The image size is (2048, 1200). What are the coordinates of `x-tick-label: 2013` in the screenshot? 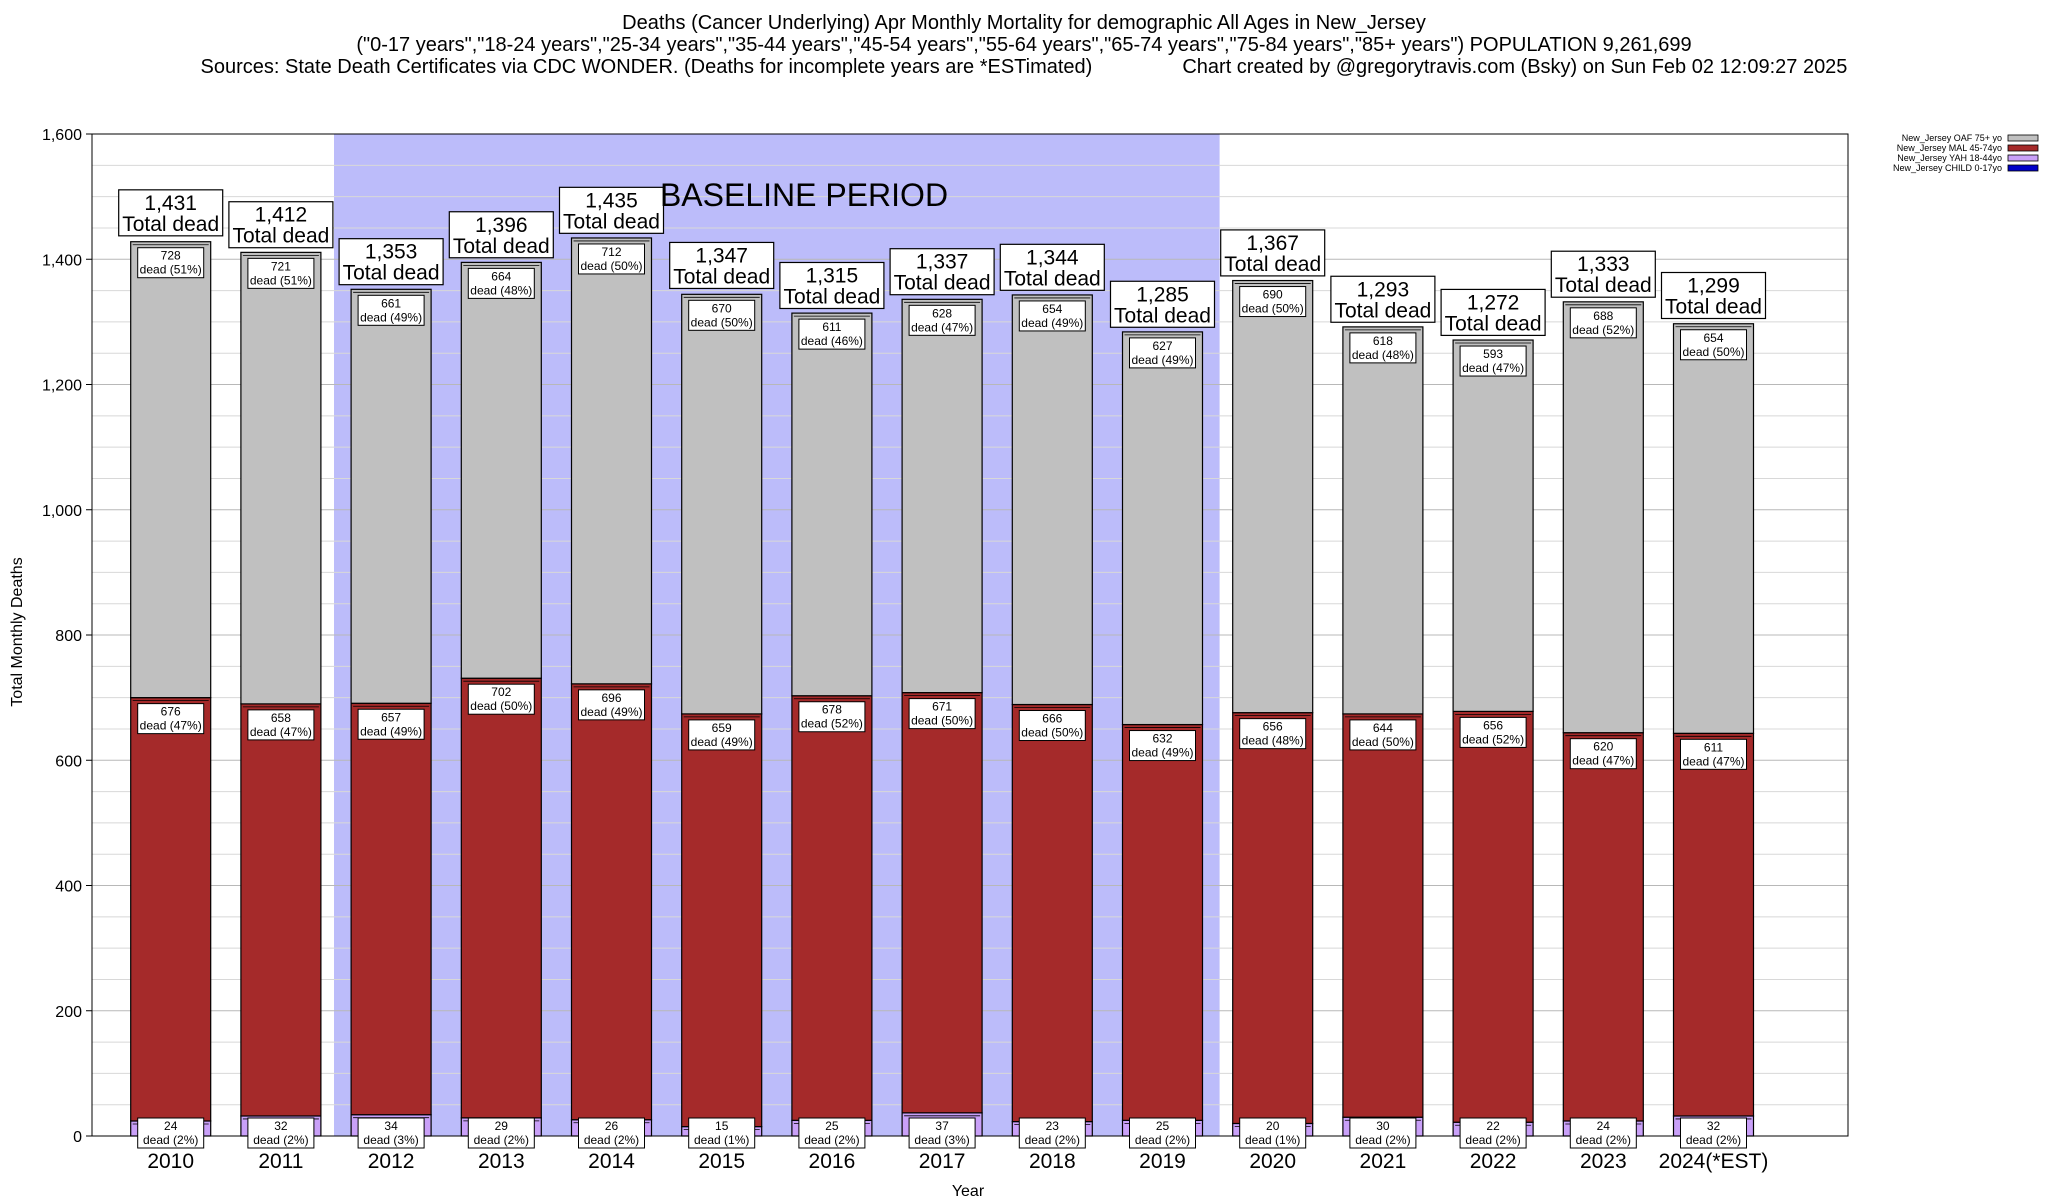 It's located at (501, 1161).